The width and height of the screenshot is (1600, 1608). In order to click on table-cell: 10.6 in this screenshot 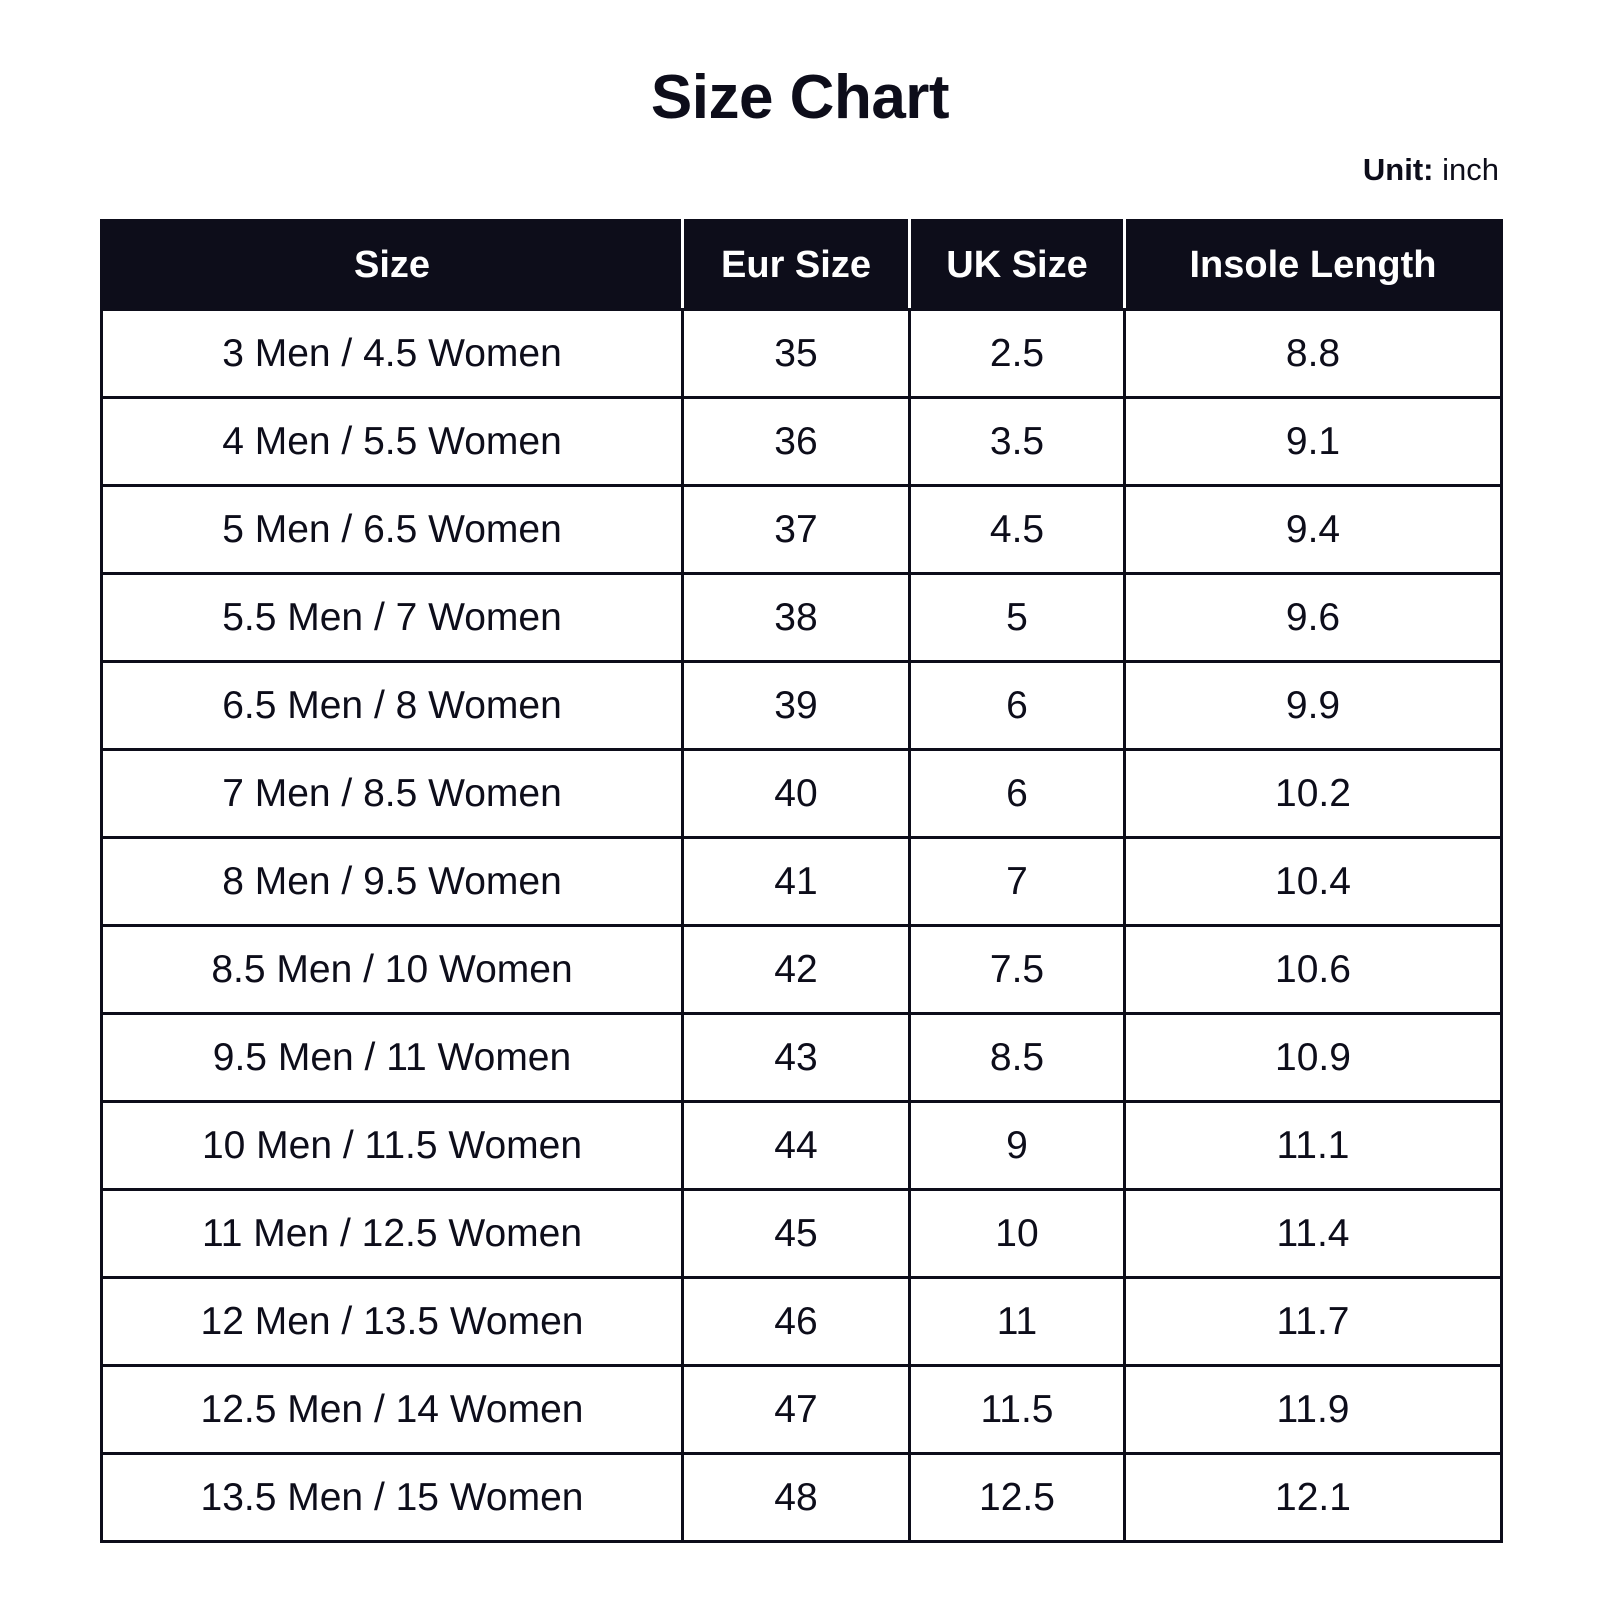, I will do `click(1313, 969)`.